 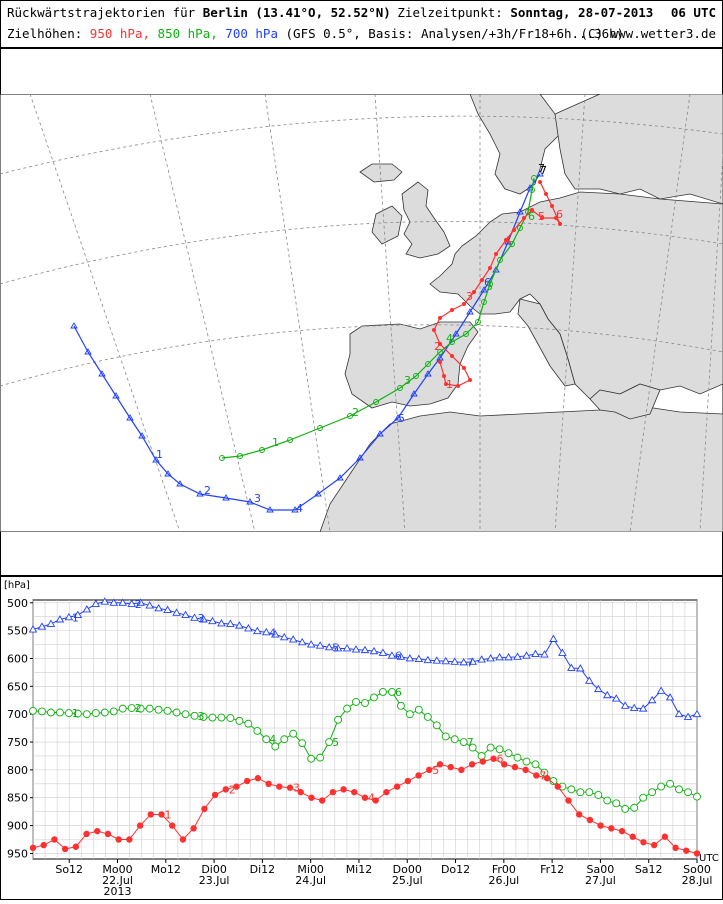 I want to click on series-hour-label-0: 1, so click(x=75, y=617).